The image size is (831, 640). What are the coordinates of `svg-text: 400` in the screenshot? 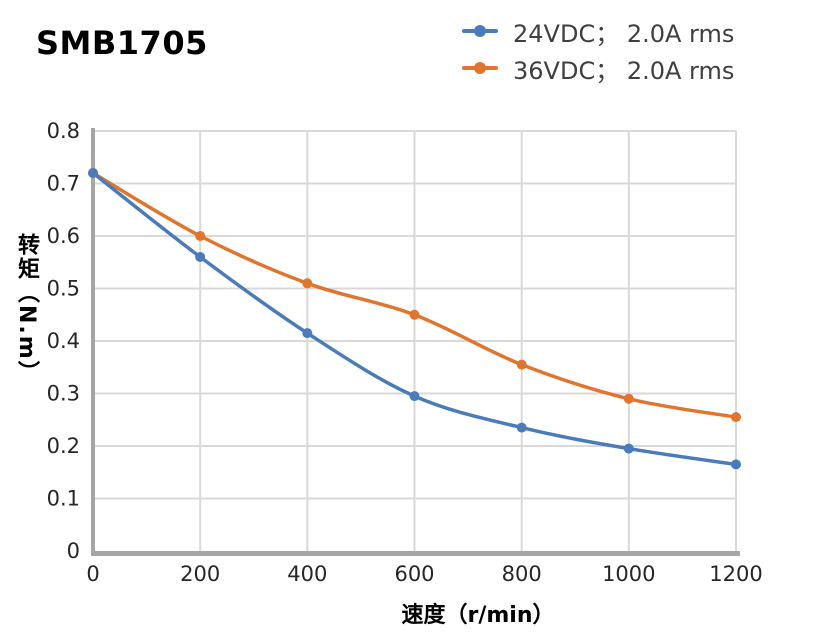 It's located at (307, 574).